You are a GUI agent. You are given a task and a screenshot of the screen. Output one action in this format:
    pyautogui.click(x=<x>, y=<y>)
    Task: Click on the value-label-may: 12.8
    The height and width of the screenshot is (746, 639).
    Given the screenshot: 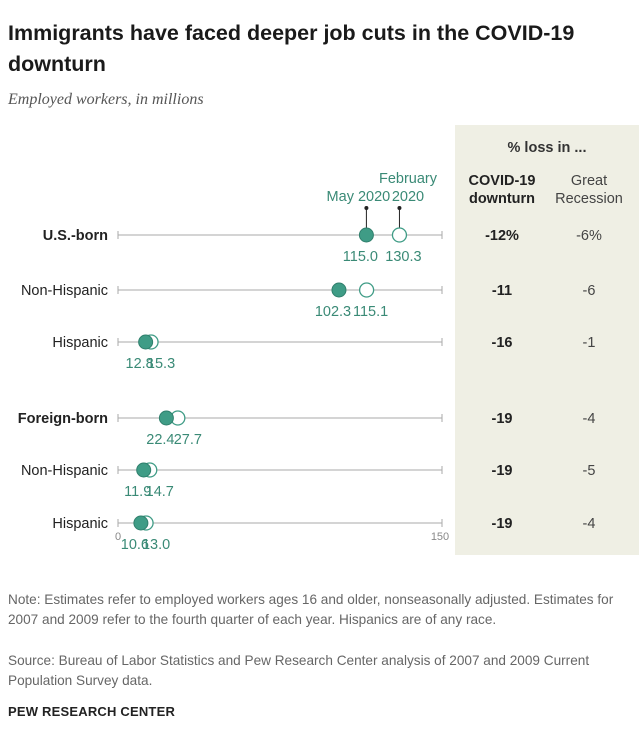 What is the action you would take?
    pyautogui.click(x=140, y=364)
    